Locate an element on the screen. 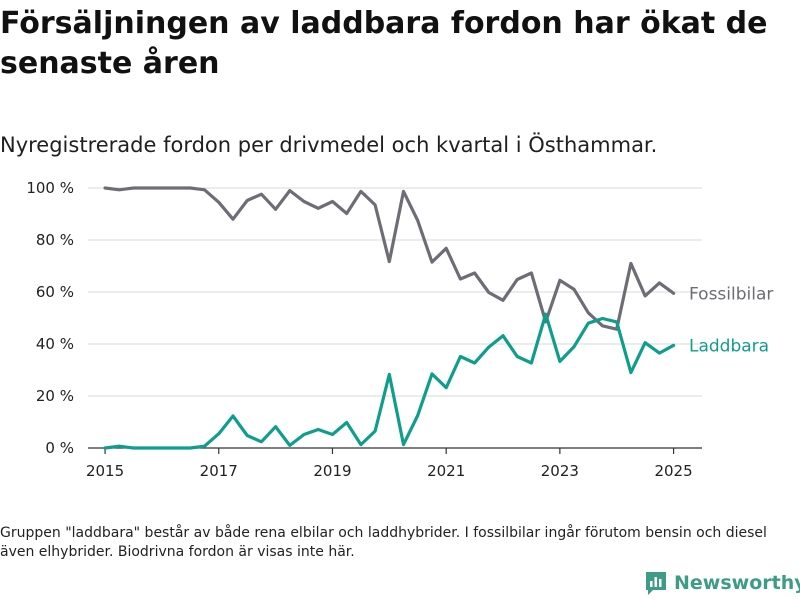 Image resolution: width=800 pixels, height=600 pixels. y-tick-label: 60 % is located at coordinates (55, 292).